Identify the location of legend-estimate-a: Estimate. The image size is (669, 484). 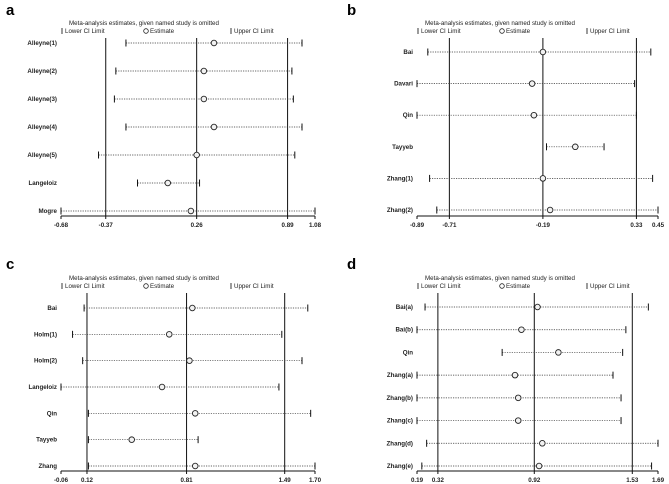
(162, 31).